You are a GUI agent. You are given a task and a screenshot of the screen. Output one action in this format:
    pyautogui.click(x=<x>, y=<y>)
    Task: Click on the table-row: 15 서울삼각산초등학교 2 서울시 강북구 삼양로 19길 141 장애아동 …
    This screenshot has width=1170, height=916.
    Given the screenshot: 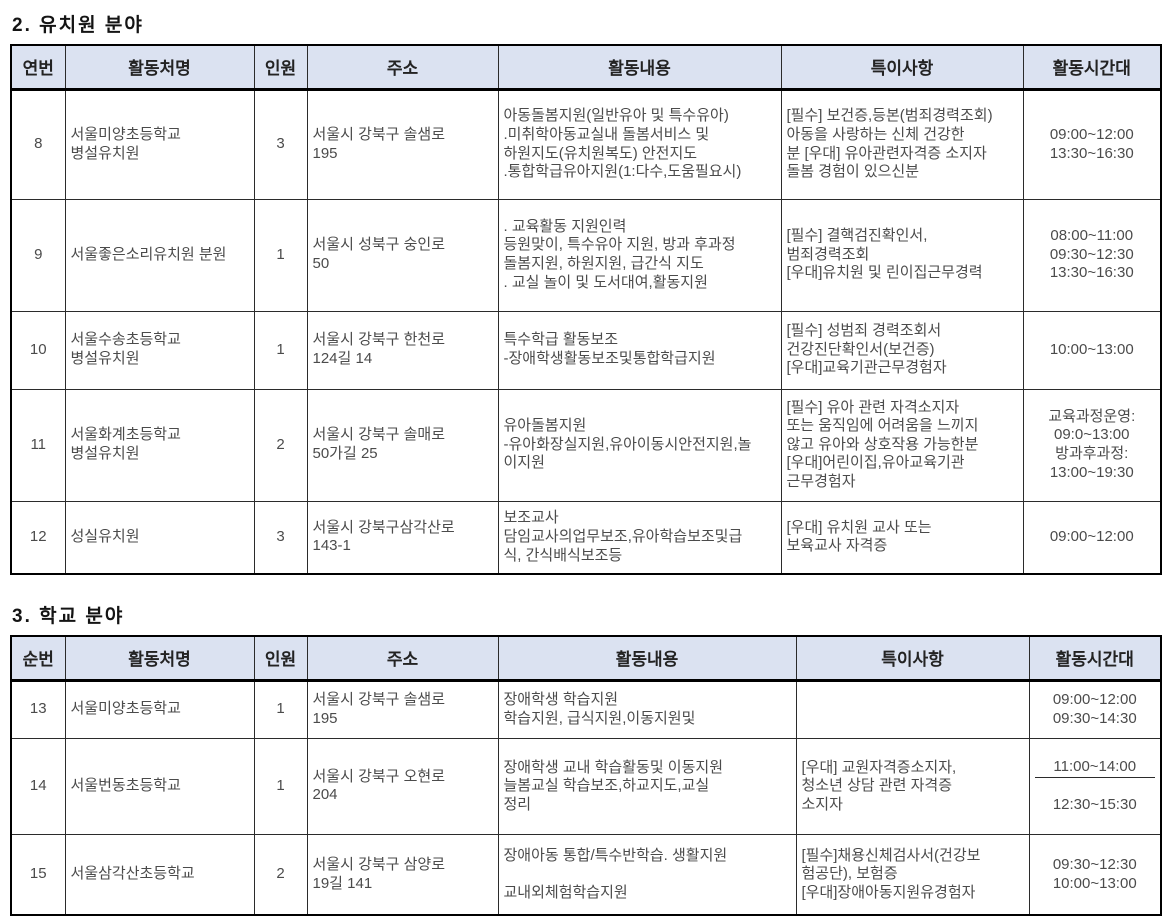 What is the action you would take?
    pyautogui.click(x=586, y=875)
    